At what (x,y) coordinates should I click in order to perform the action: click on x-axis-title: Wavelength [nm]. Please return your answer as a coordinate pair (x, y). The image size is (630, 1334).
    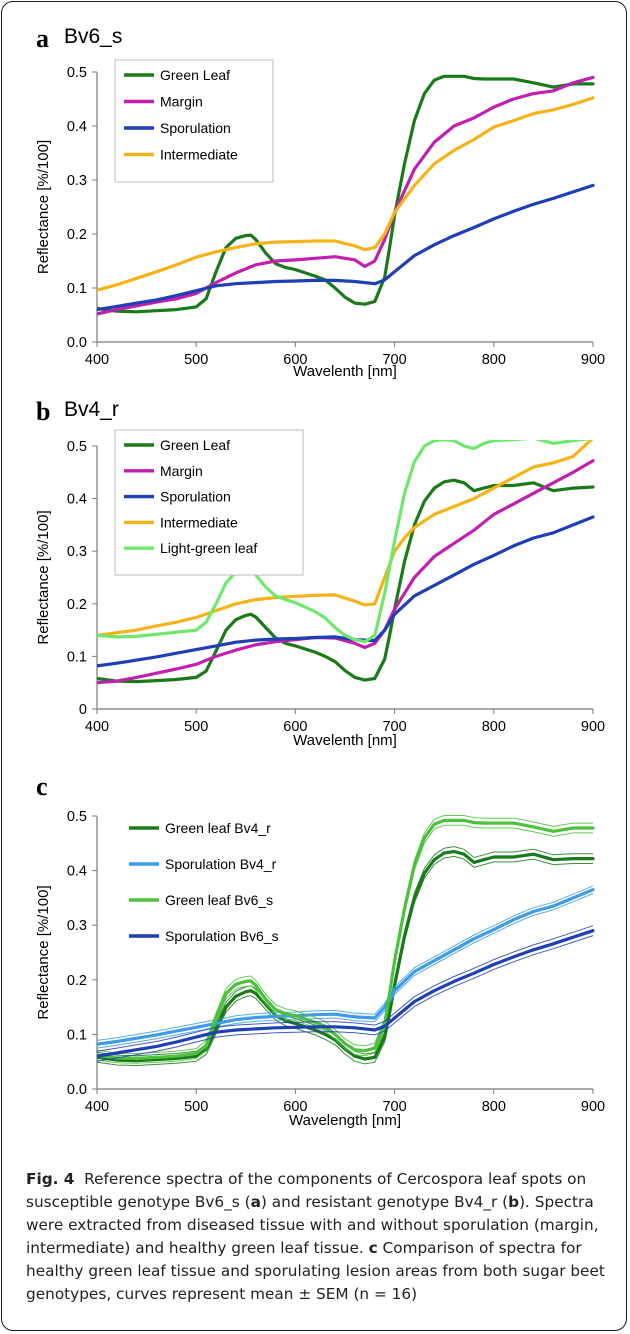
    Looking at the image, I should click on (345, 1120).